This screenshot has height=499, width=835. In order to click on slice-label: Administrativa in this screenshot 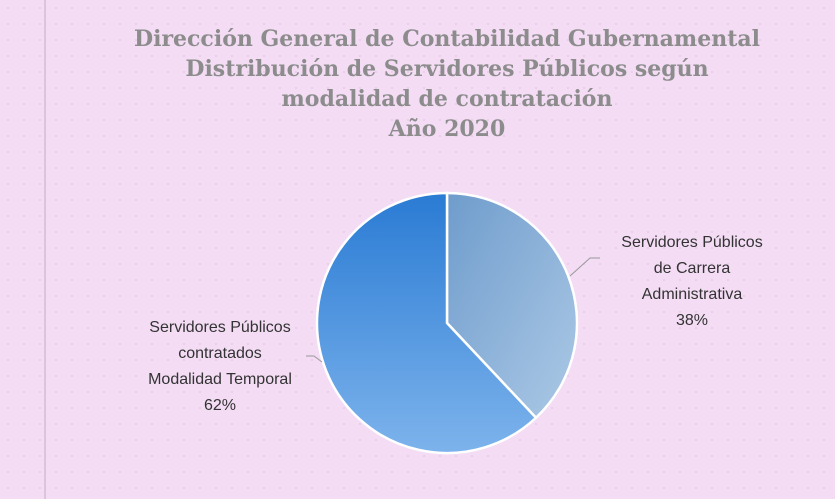, I will do `click(692, 294)`.